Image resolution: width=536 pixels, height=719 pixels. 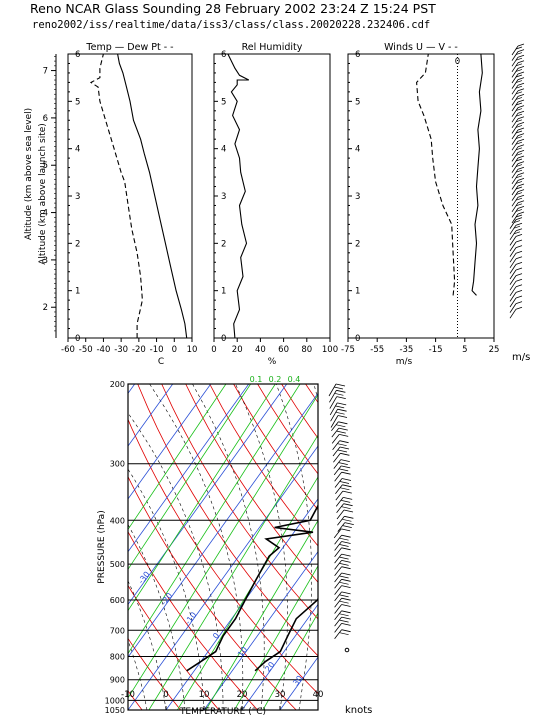 What do you see at coordinates (357, 102) in the screenshot?
I see `y-tick-label: 5` at bounding box center [357, 102].